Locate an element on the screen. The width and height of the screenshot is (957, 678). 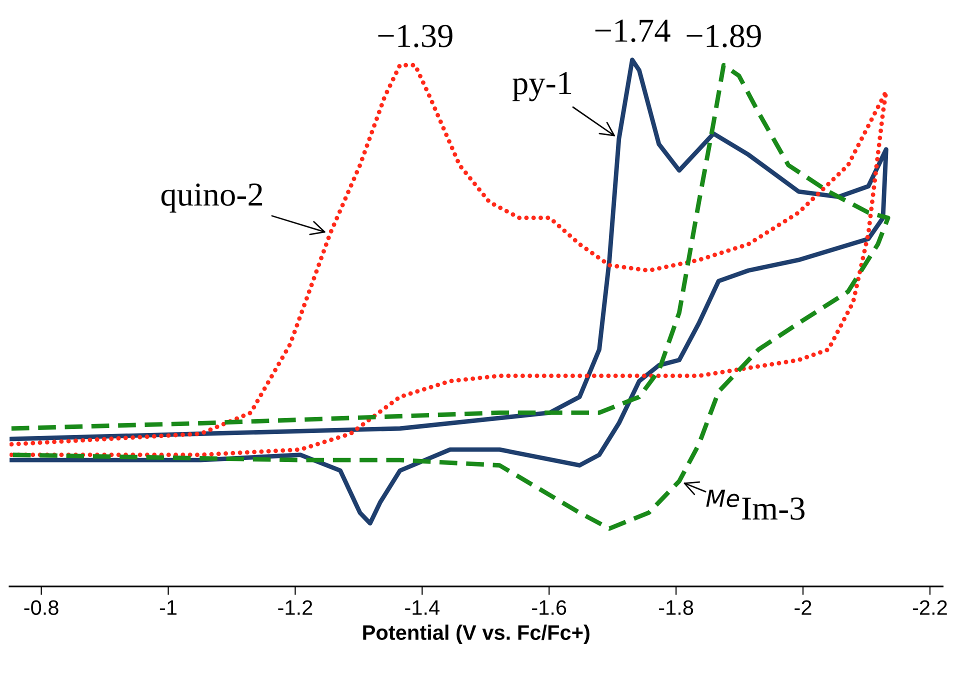
text: quino-2 is located at coordinates (211, 198).